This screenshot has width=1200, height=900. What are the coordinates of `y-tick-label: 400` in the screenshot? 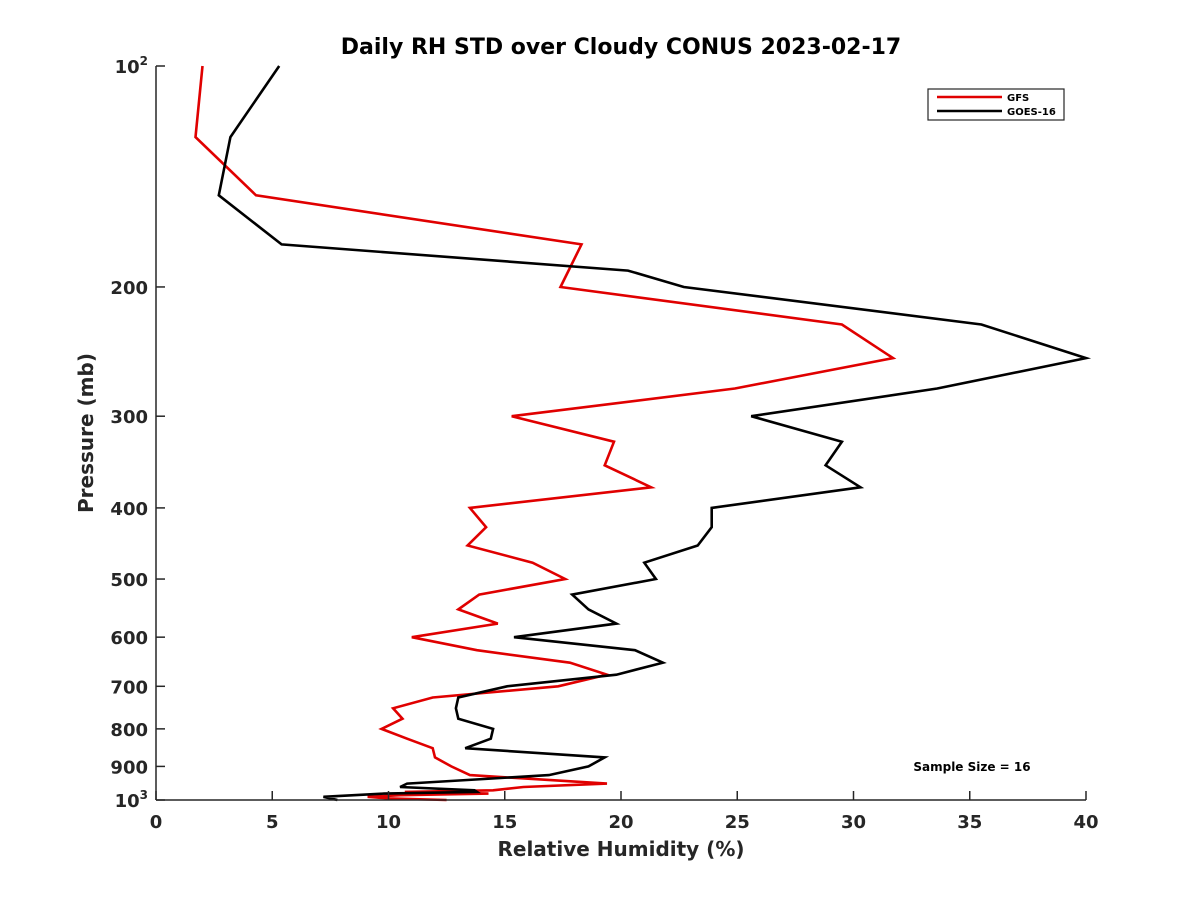 It's located at (129, 509).